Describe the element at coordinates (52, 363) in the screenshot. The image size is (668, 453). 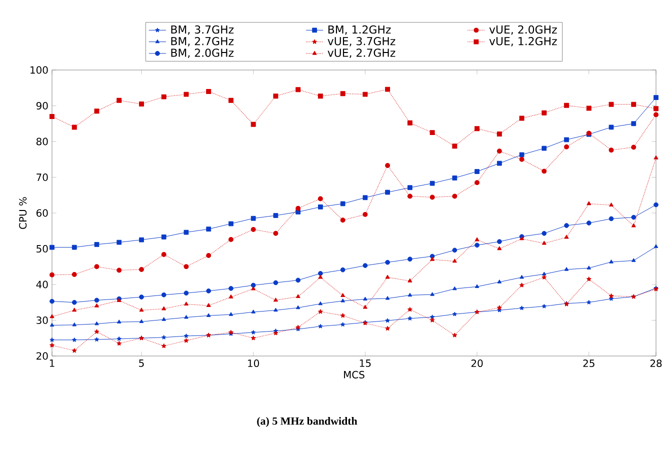
I see `x-tick-label: 1` at that location.